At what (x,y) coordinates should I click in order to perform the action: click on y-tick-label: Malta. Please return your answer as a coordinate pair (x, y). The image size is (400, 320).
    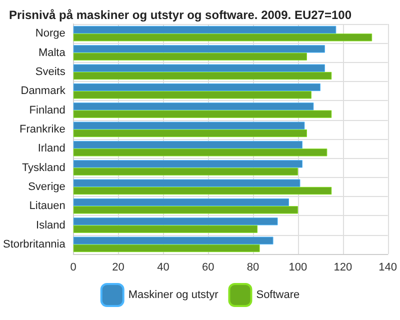
    Looking at the image, I should click on (52, 52).